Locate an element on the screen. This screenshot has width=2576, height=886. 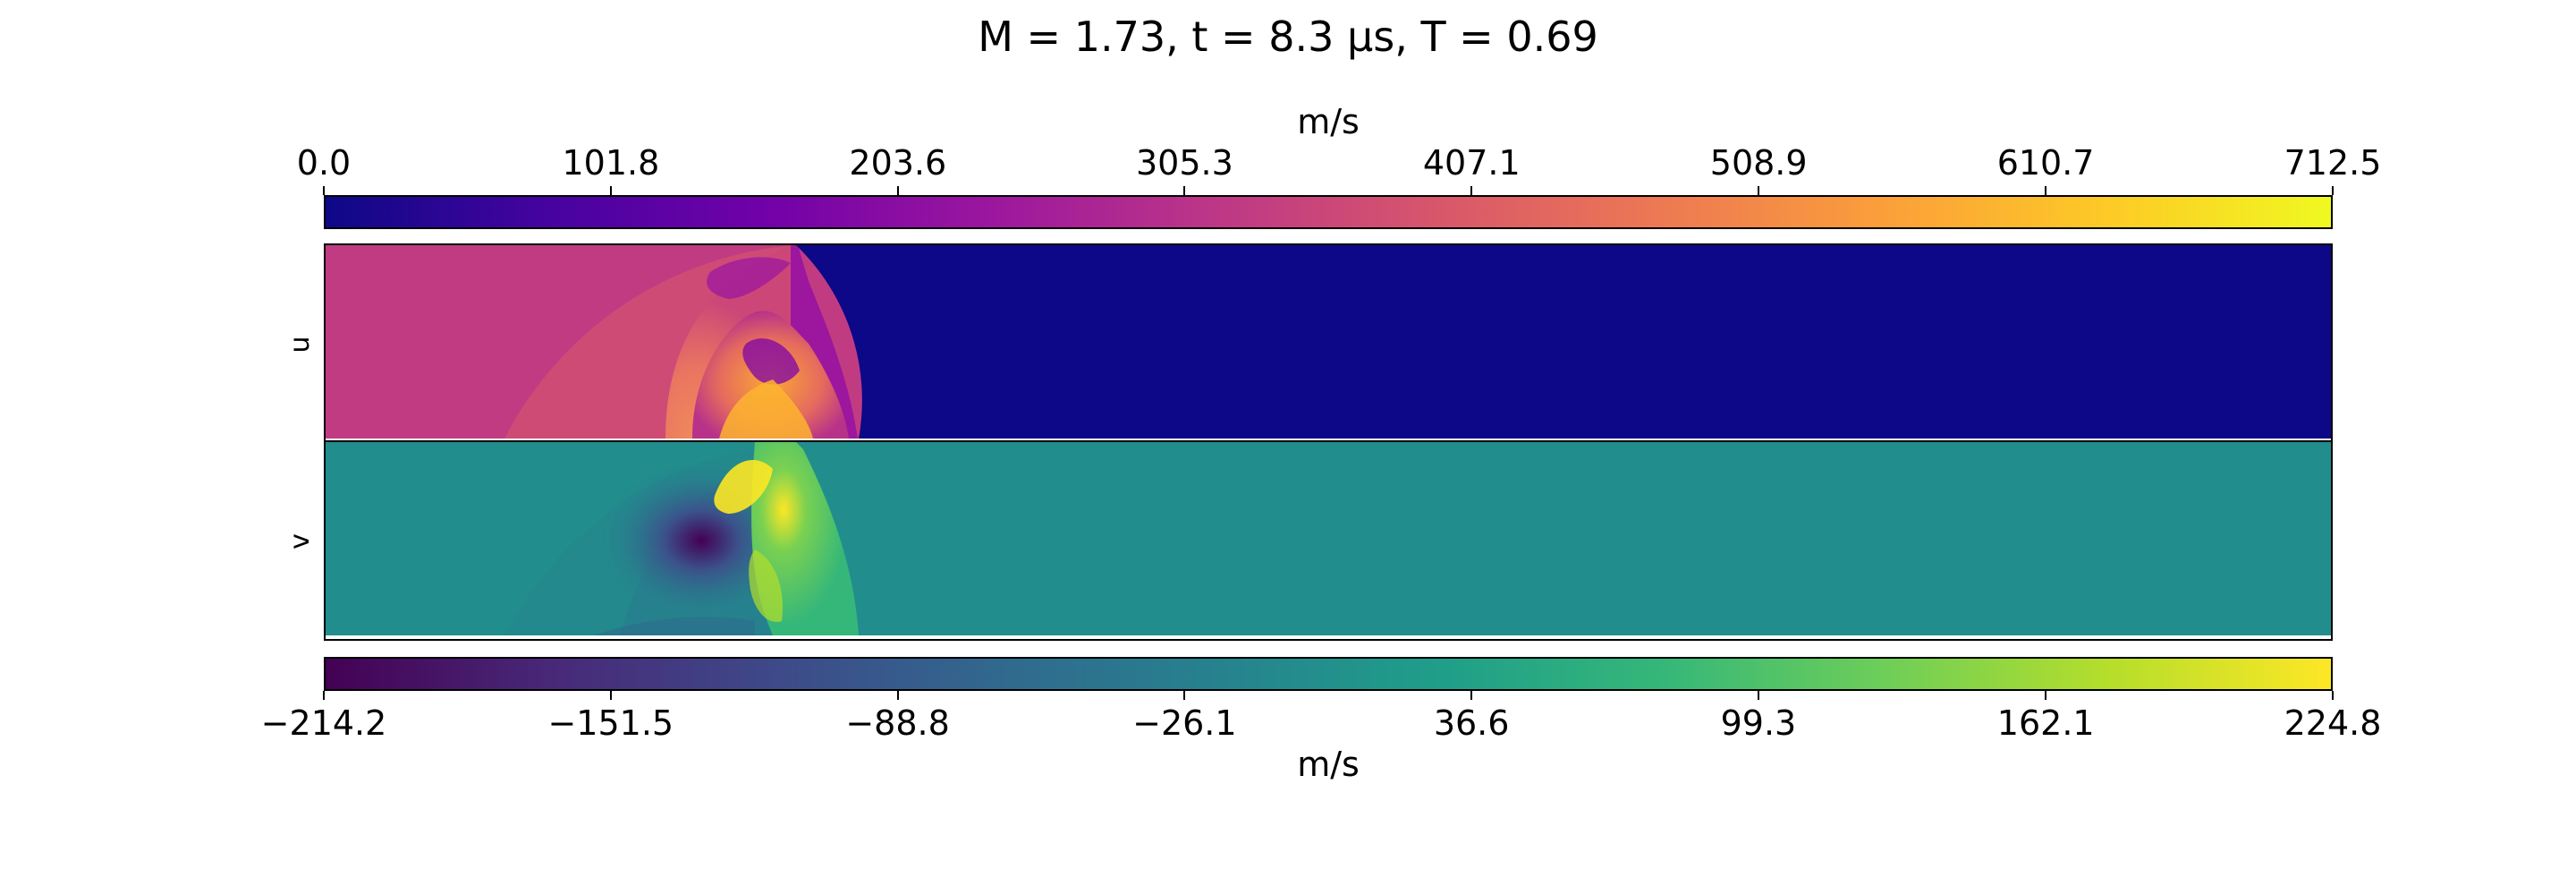
colorbar-tick-label: 101.8 is located at coordinates (611, 163).